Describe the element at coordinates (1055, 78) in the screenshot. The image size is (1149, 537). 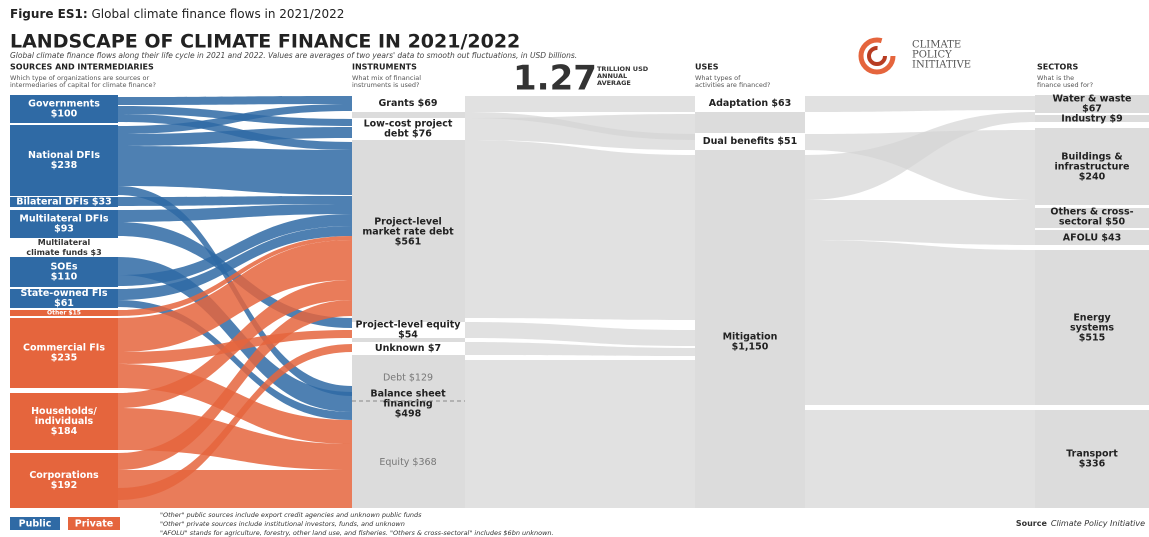
I see `column-question: What is the` at that location.